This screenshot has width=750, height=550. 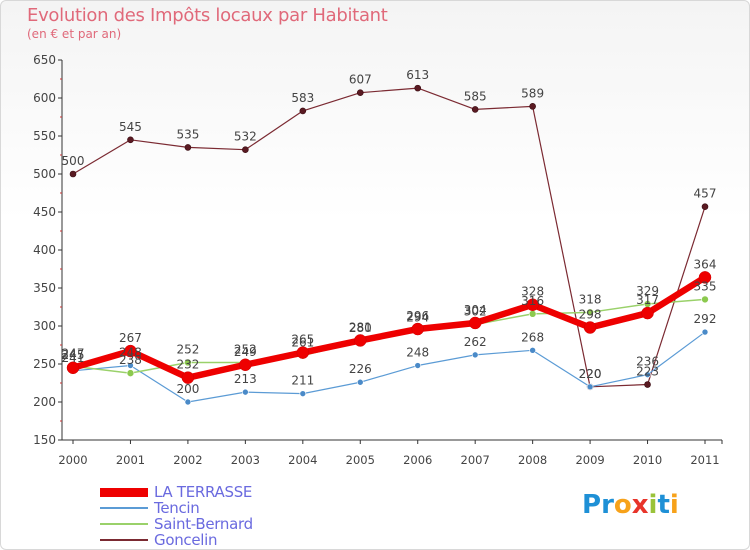 I want to click on y-tick-label: 650, so click(x=44, y=60).